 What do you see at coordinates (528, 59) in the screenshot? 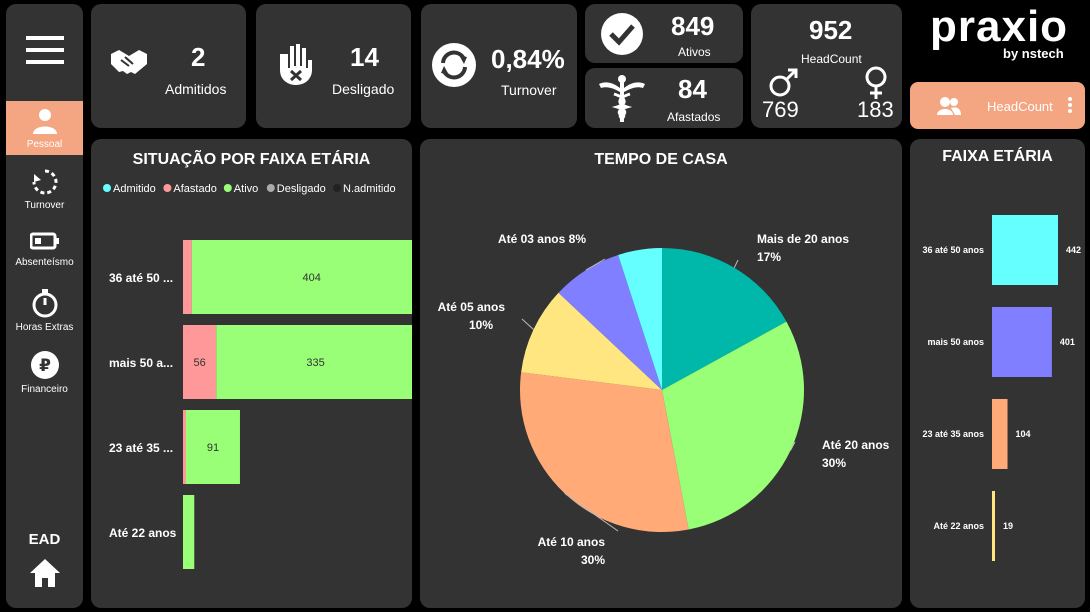
I see `turnover-value: 0,84%` at bounding box center [528, 59].